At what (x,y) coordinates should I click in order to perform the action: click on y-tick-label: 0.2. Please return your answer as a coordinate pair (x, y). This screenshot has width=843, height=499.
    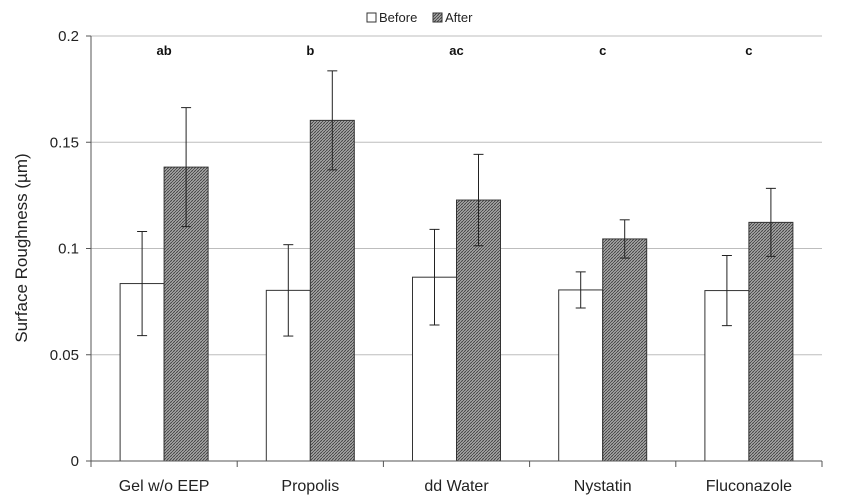
    Looking at the image, I should click on (68, 36).